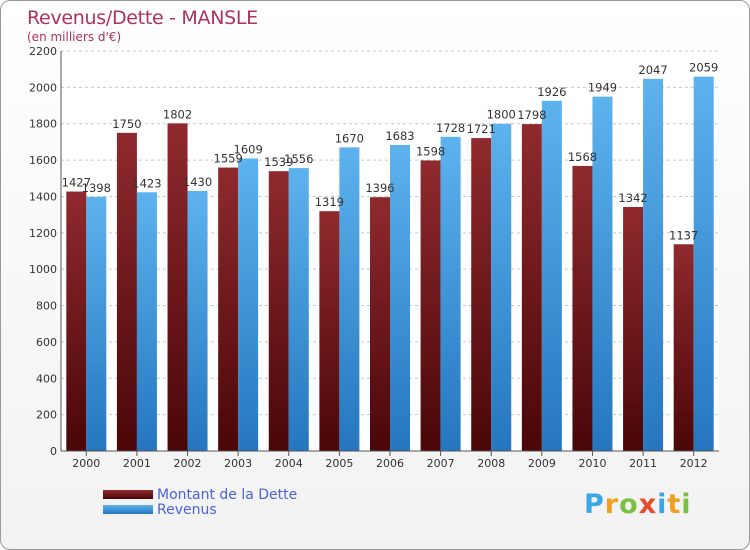  Describe the element at coordinates (248, 149) in the screenshot. I see `data-label-revenue: 1609` at that location.